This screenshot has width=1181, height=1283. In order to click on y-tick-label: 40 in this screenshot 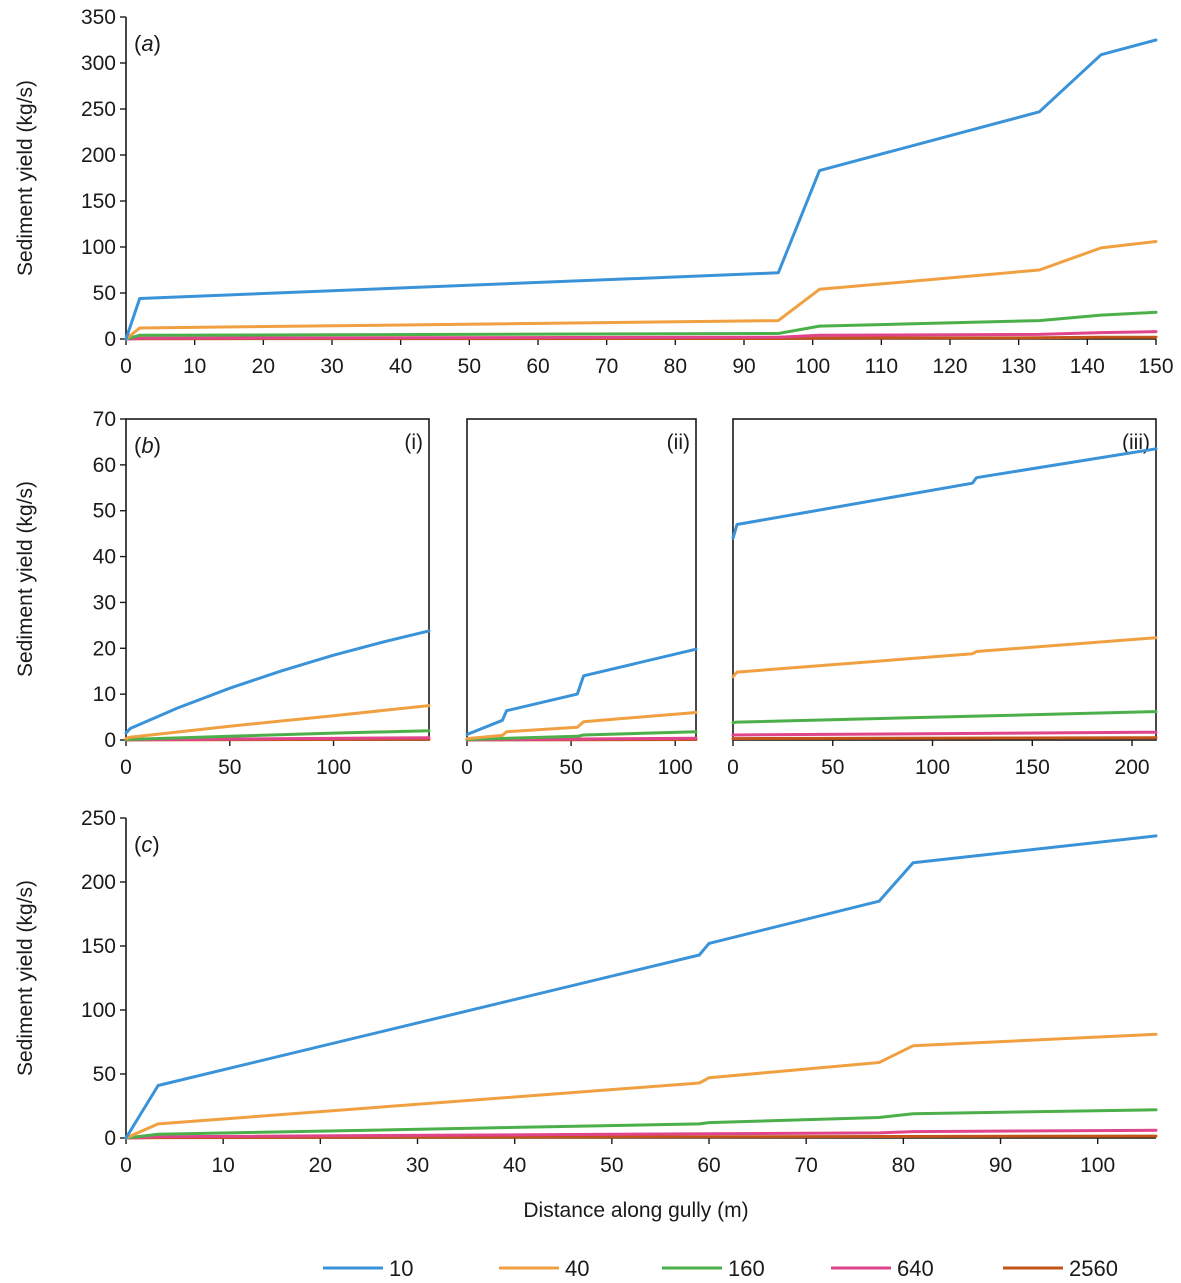, I will do `click(104, 557)`.